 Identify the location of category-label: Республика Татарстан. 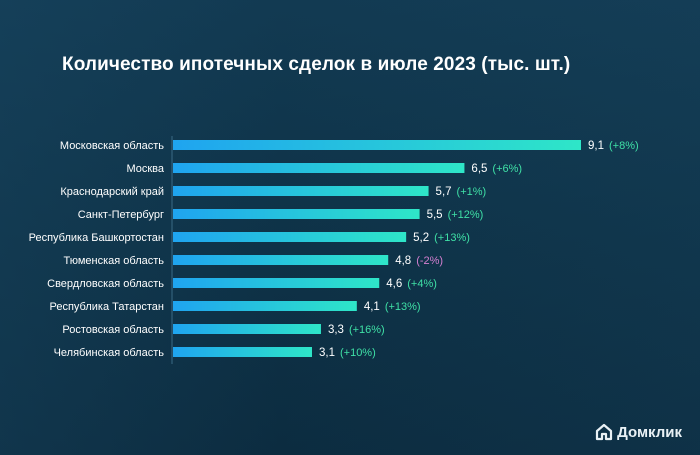
(106, 307).